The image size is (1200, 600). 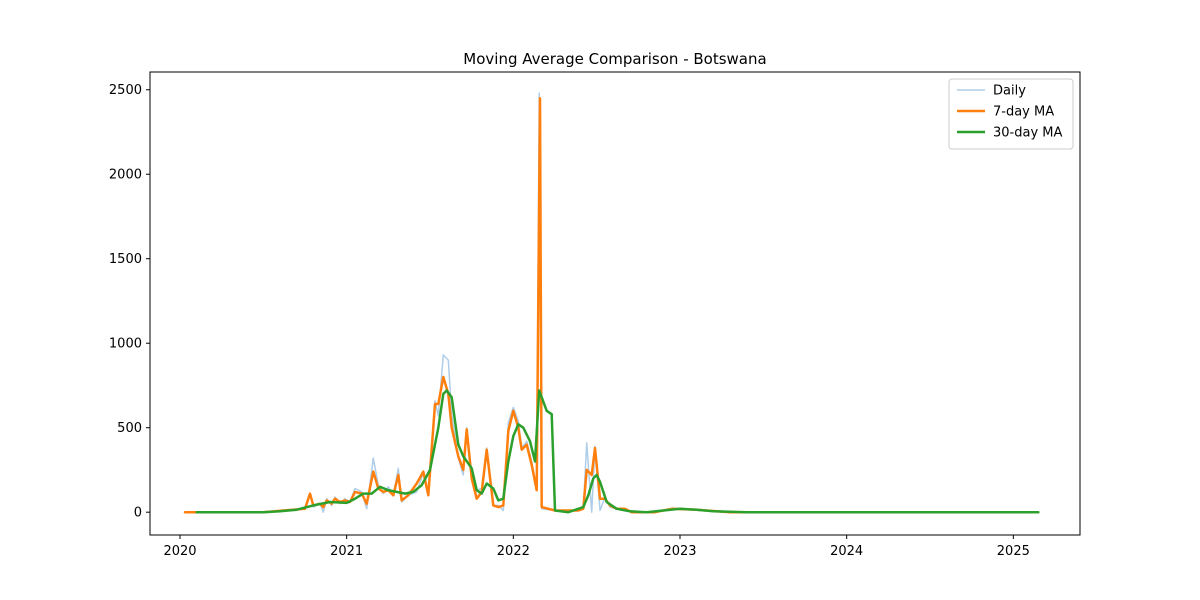 What do you see at coordinates (679, 551) in the screenshot?
I see `x-tick-label: 2023` at bounding box center [679, 551].